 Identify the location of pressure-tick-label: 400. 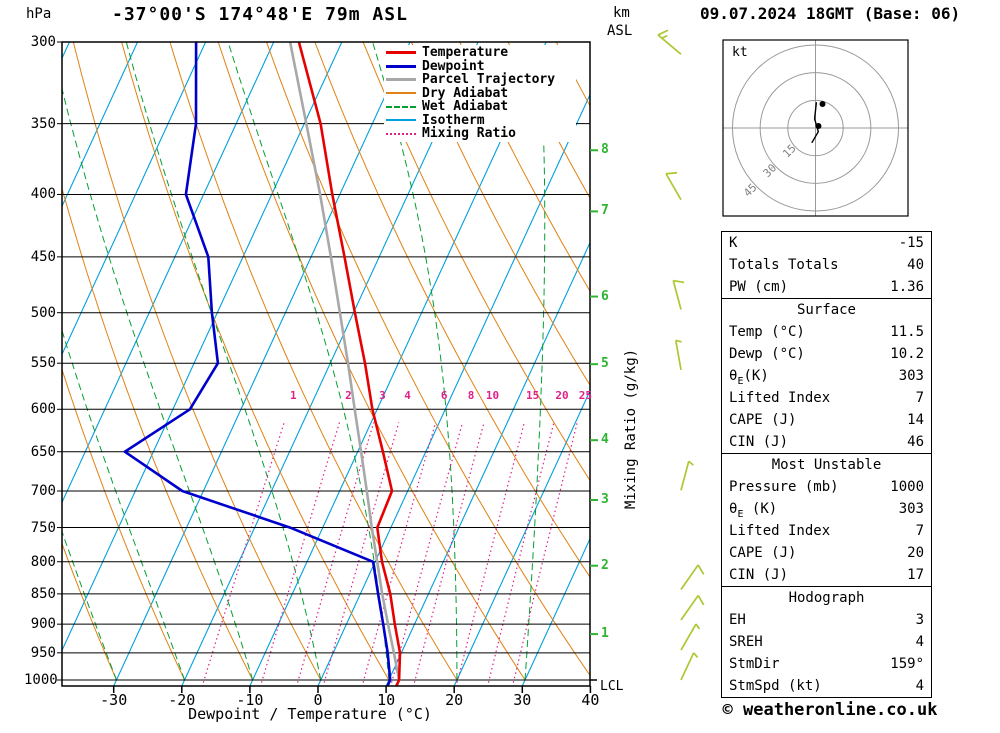
(43, 194).